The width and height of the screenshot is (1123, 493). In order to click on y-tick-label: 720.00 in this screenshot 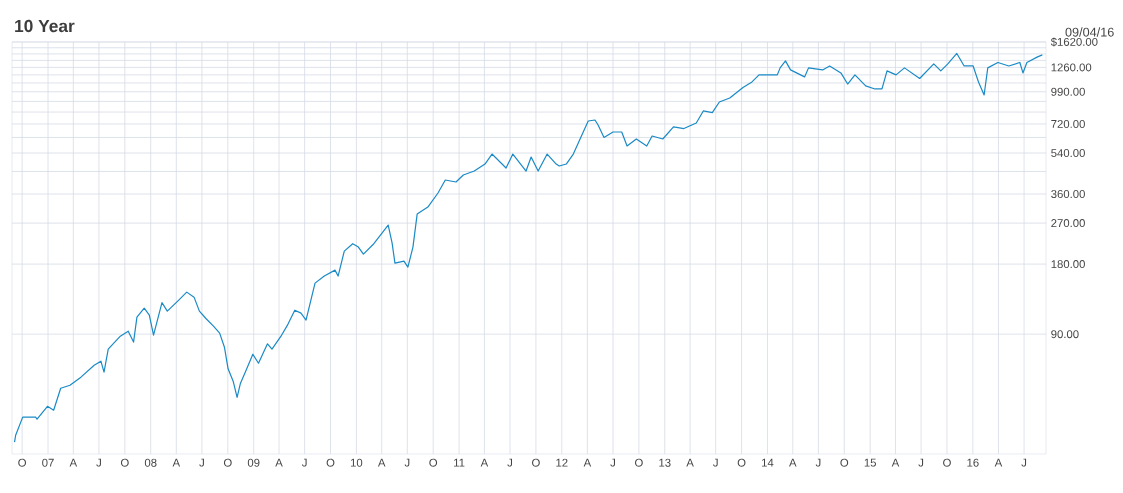, I will do `click(1068, 123)`.